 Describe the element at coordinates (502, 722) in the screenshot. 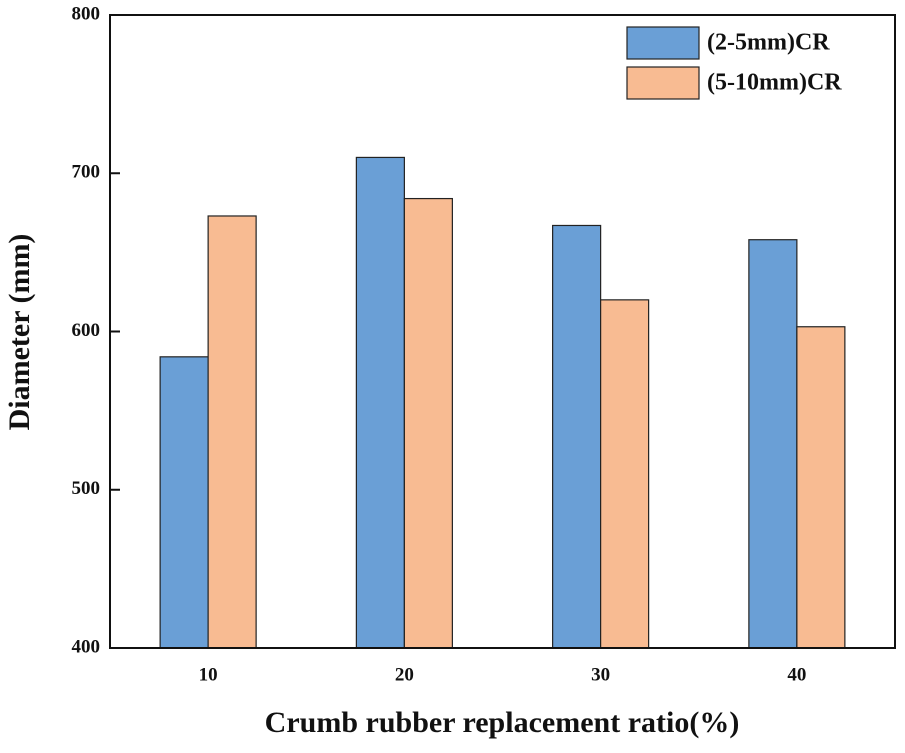

I see `x-axis-title: Crumb rubber replacement ratio(%)` at that location.